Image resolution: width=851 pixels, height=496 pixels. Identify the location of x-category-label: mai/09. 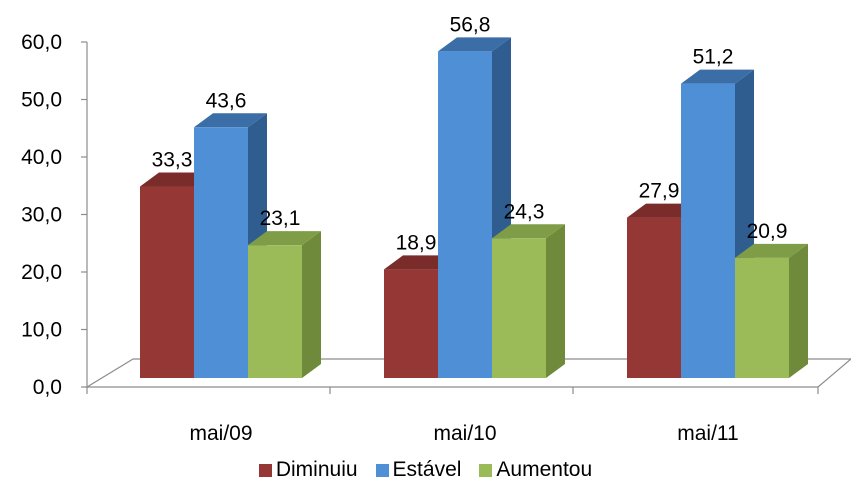
(220, 433).